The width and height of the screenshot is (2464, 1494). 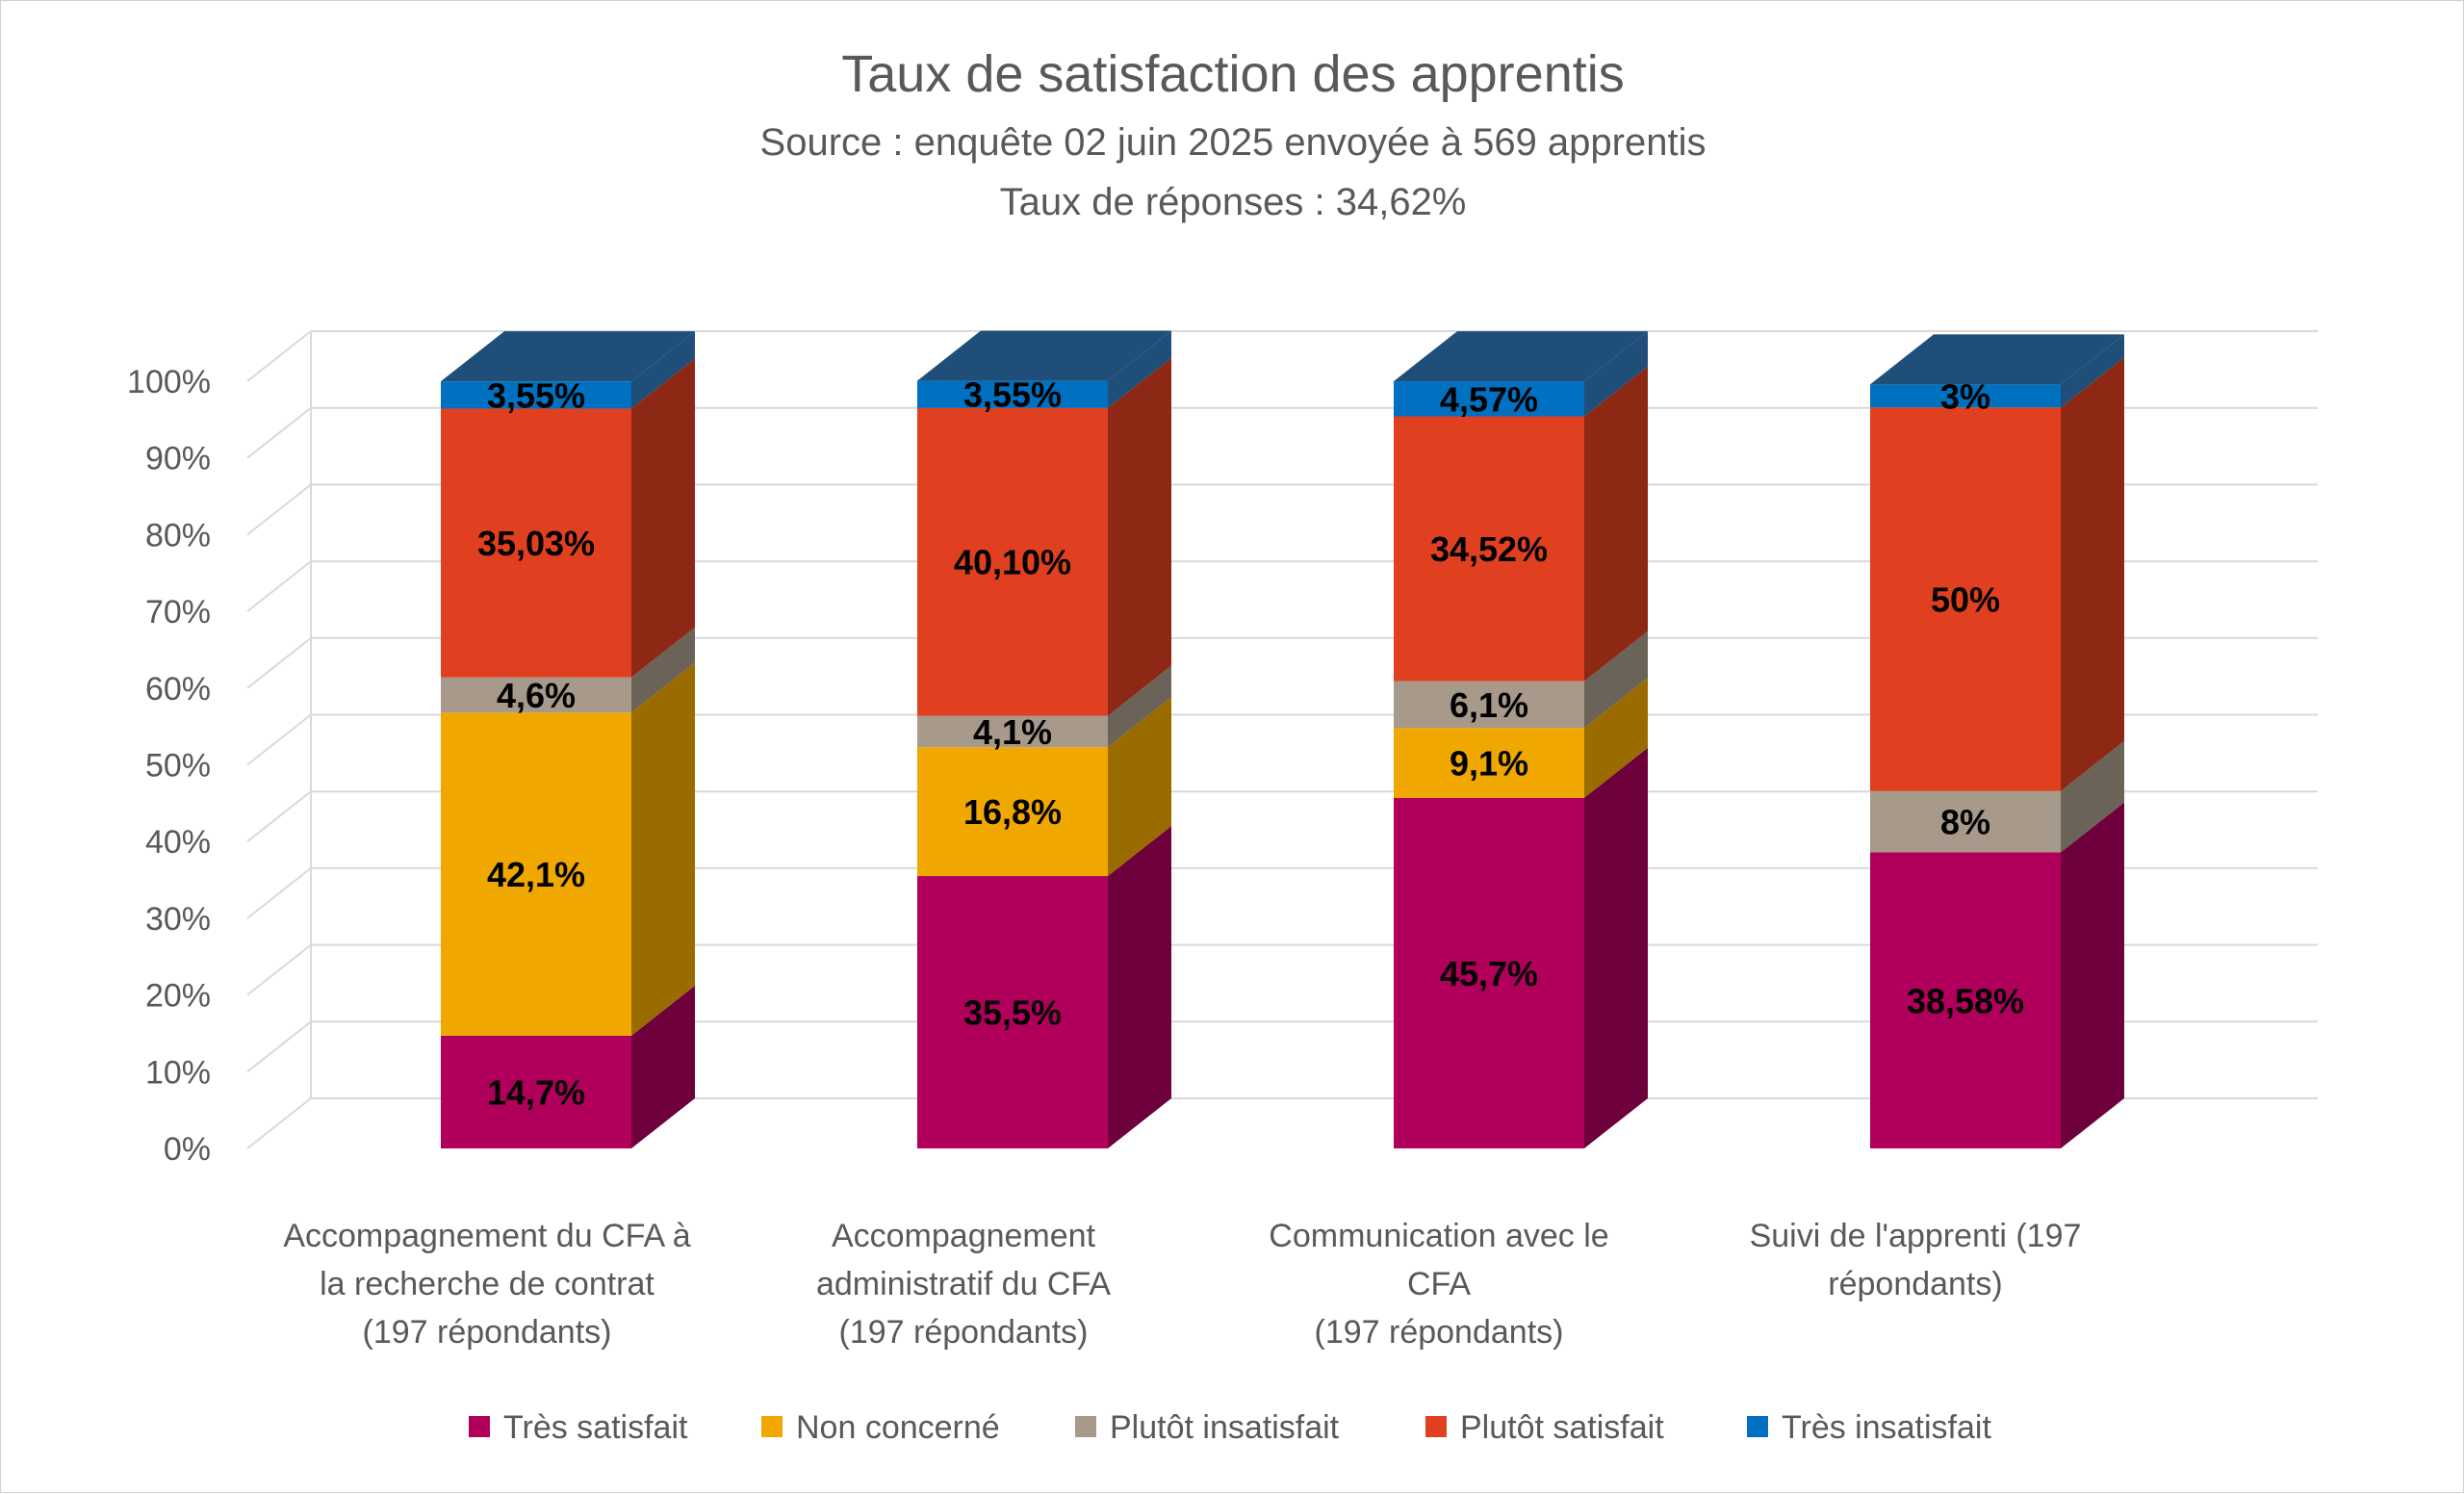 I want to click on data-label: 3,55%, so click(x=1012, y=395).